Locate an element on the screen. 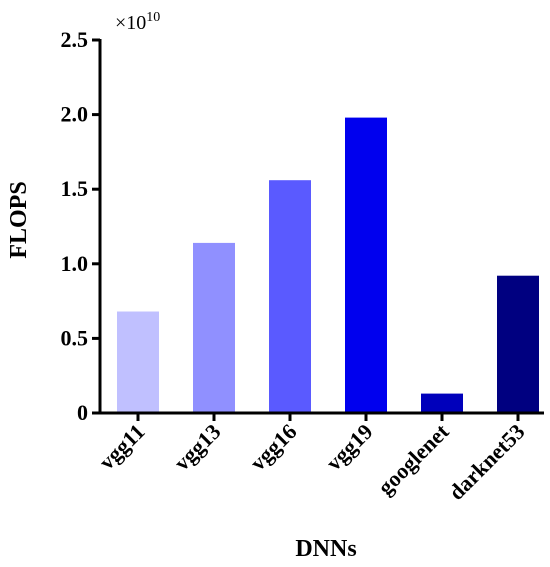 This screenshot has width=550, height=567. y-tick-label: 1.0 is located at coordinates (75, 263).